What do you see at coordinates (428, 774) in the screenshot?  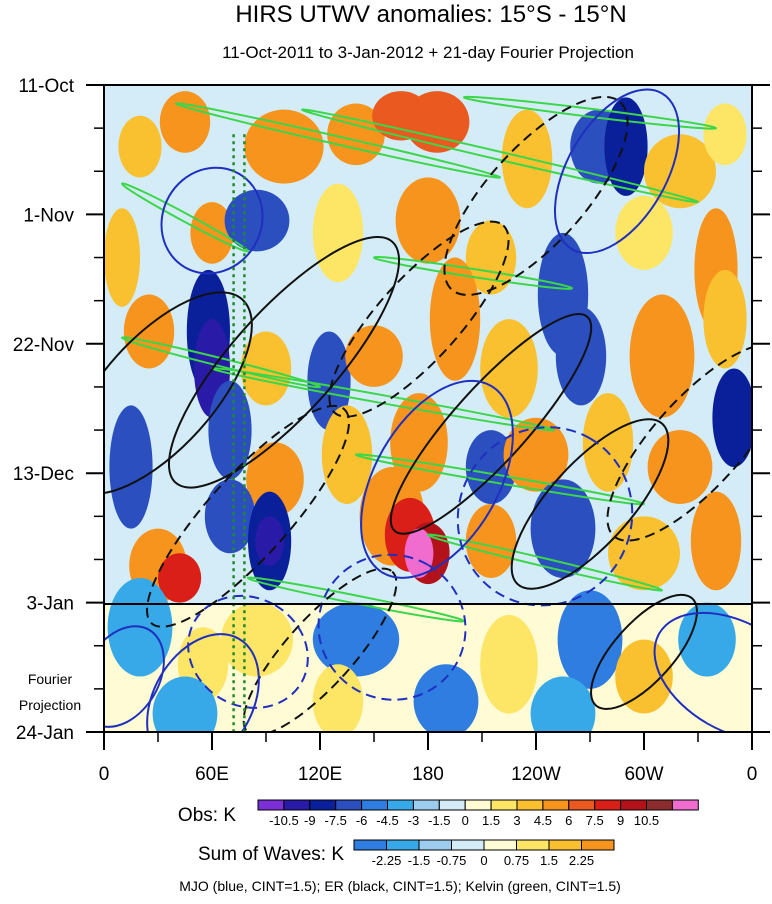 I see `x-tick-label: 180` at bounding box center [428, 774].